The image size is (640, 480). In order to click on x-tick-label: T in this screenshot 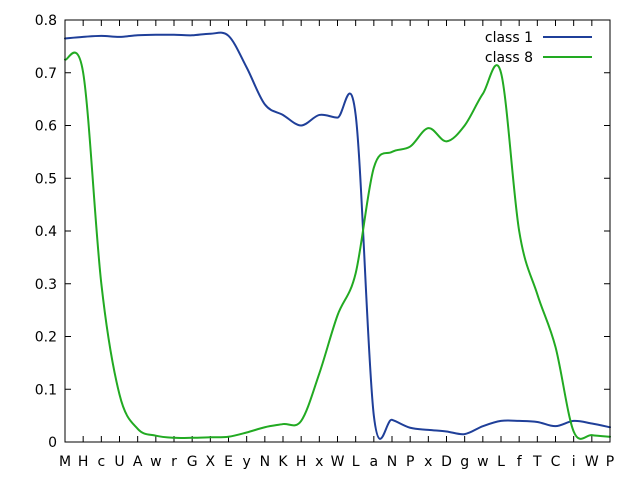, I will do `click(537, 462)`.